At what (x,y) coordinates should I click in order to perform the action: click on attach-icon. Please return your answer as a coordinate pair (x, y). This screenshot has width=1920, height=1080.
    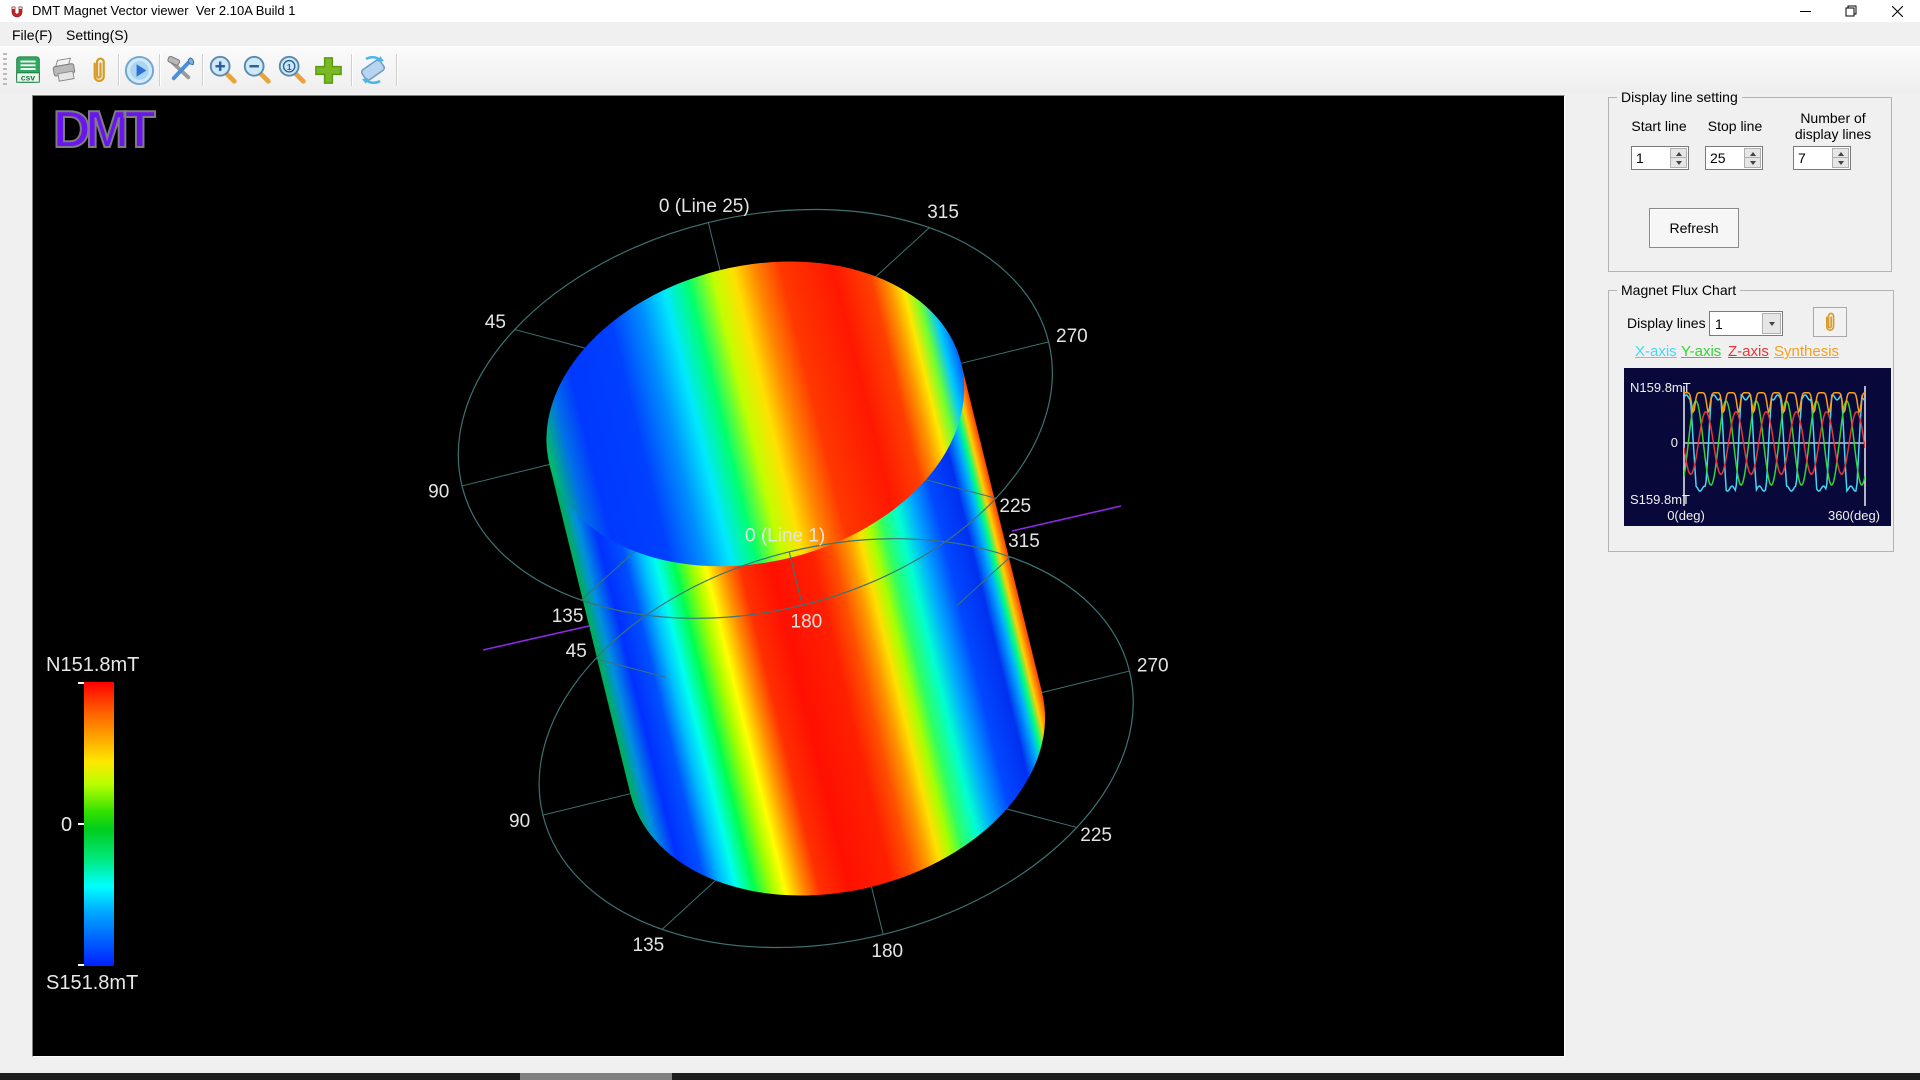
    Looking at the image, I should click on (99, 70).